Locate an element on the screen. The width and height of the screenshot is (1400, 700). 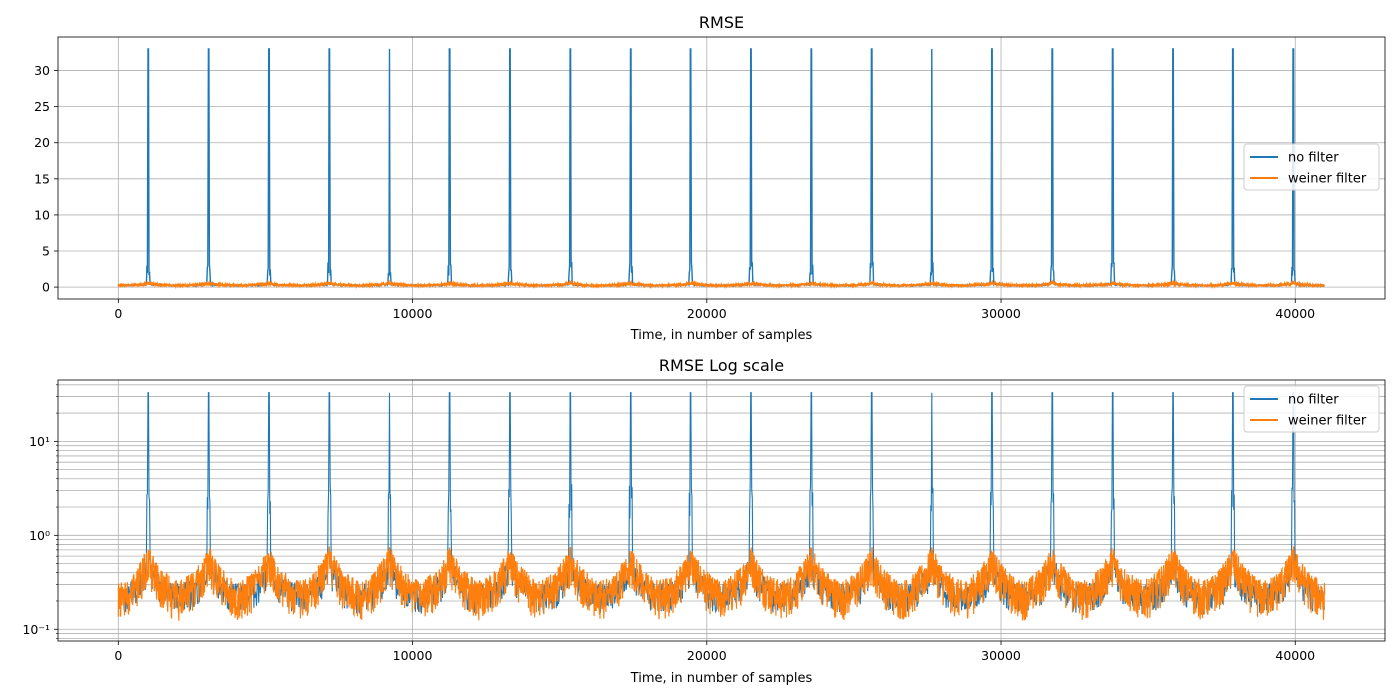
y-tick-label: 5 is located at coordinates (46, 251).